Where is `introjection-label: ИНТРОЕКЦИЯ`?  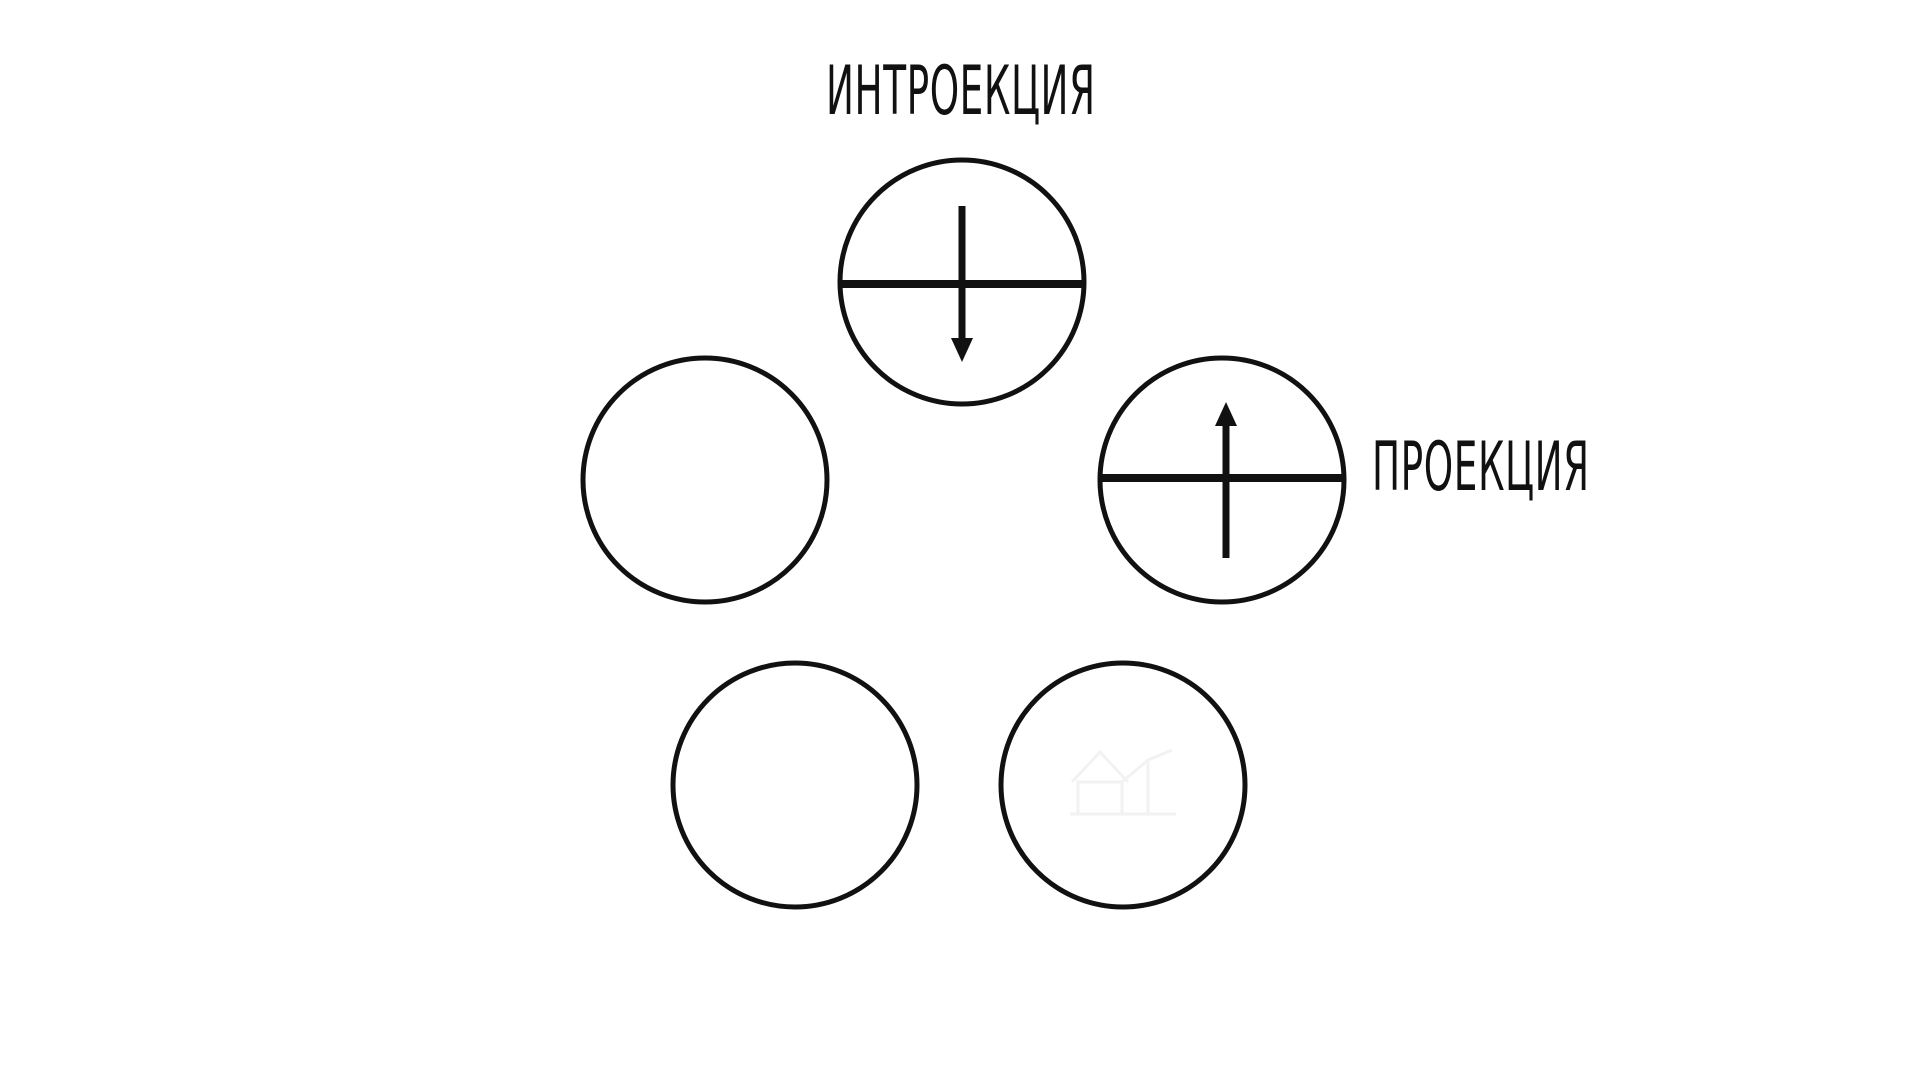
introjection-label: ИНТРОЕКЦИЯ is located at coordinates (961, 91).